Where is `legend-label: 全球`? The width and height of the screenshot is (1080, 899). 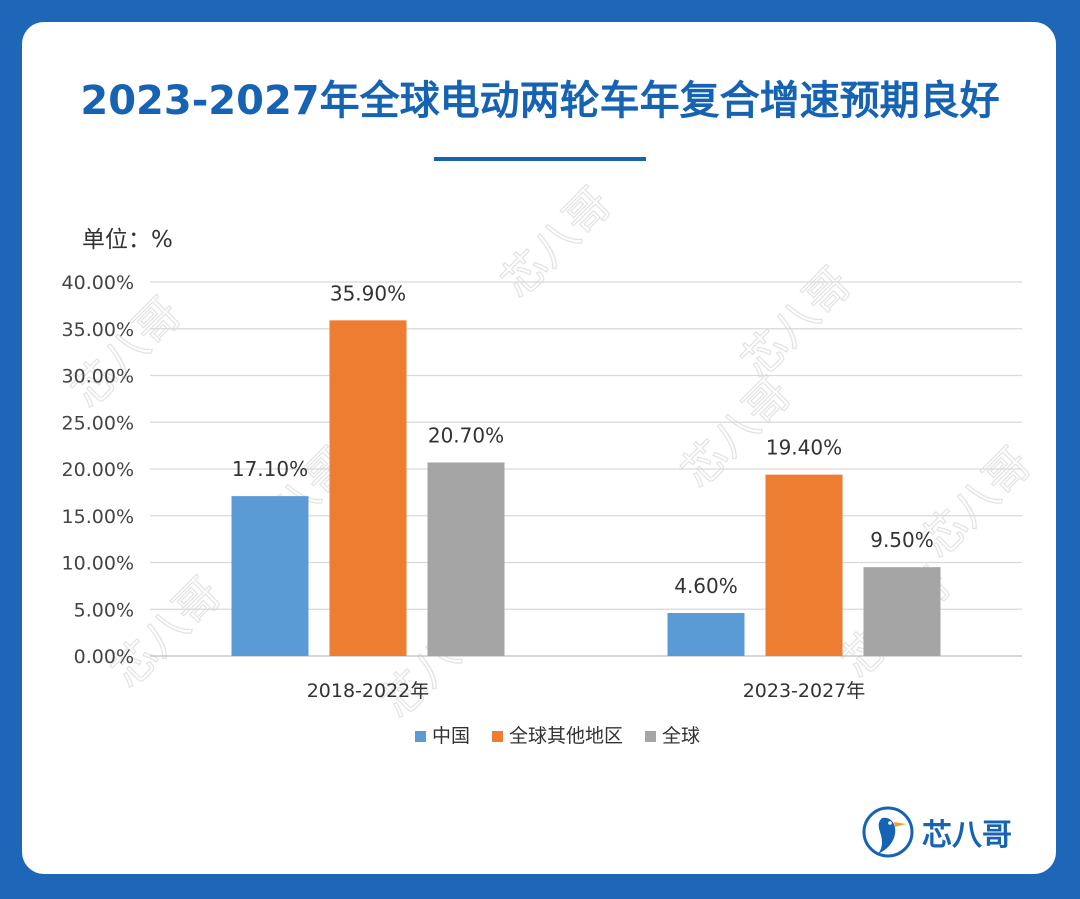
legend-label: 全球 is located at coordinates (681, 736).